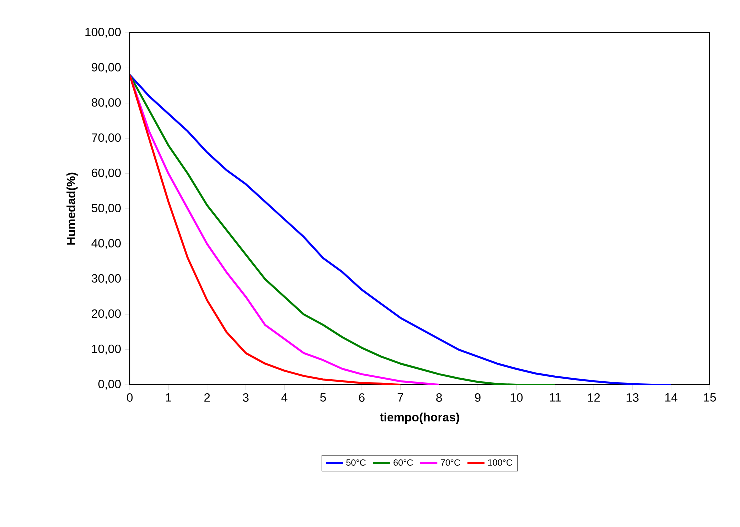  What do you see at coordinates (107, 68) in the screenshot?
I see `y-tick-label: 90,00` at bounding box center [107, 68].